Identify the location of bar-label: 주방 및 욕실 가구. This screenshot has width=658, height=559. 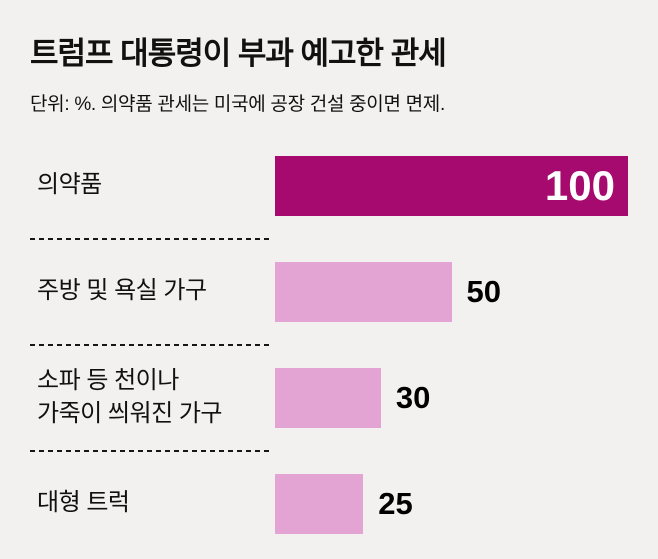
(122, 291).